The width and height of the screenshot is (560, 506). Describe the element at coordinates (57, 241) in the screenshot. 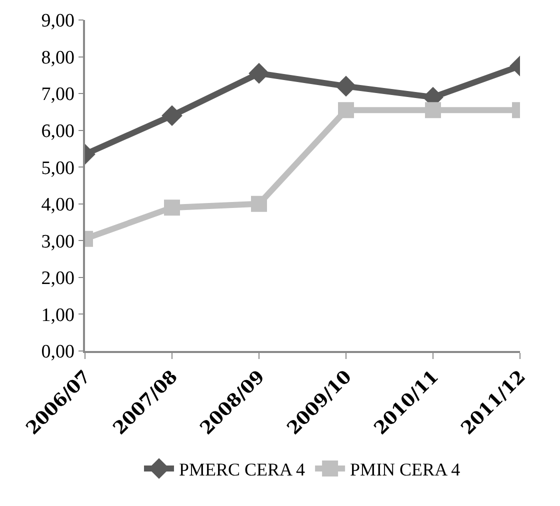

I see `y-tick-label: 3,00` at that location.